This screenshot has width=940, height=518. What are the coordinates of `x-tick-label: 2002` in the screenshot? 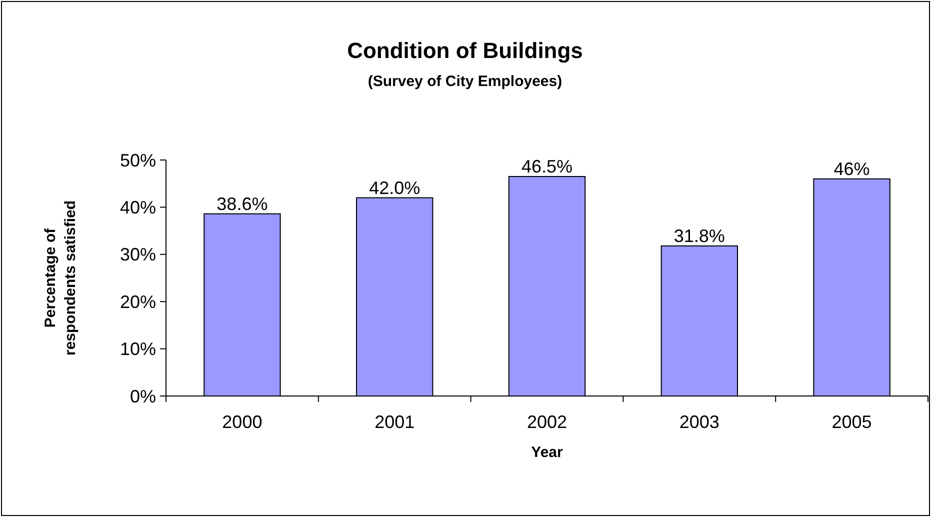 It's located at (547, 422).